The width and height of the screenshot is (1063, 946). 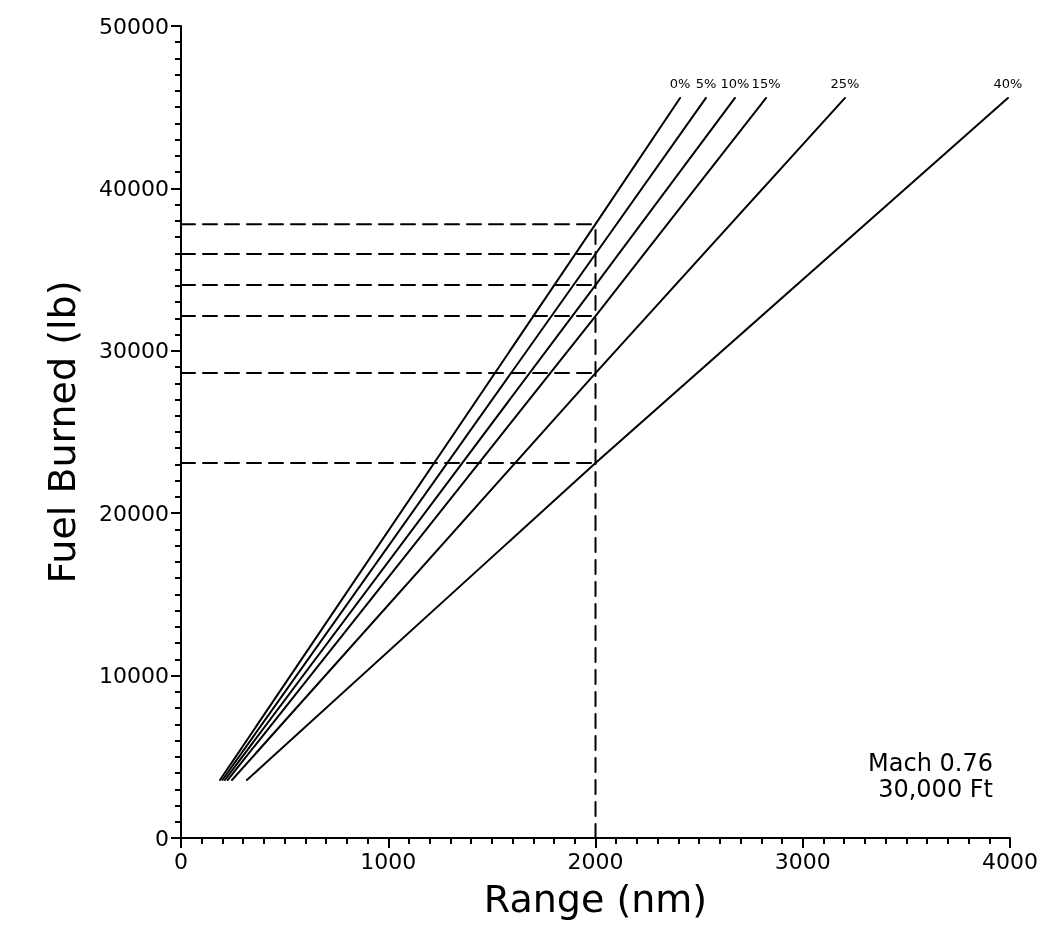 What do you see at coordinates (595, 861) in the screenshot?
I see `x-tick-label: 2000` at bounding box center [595, 861].